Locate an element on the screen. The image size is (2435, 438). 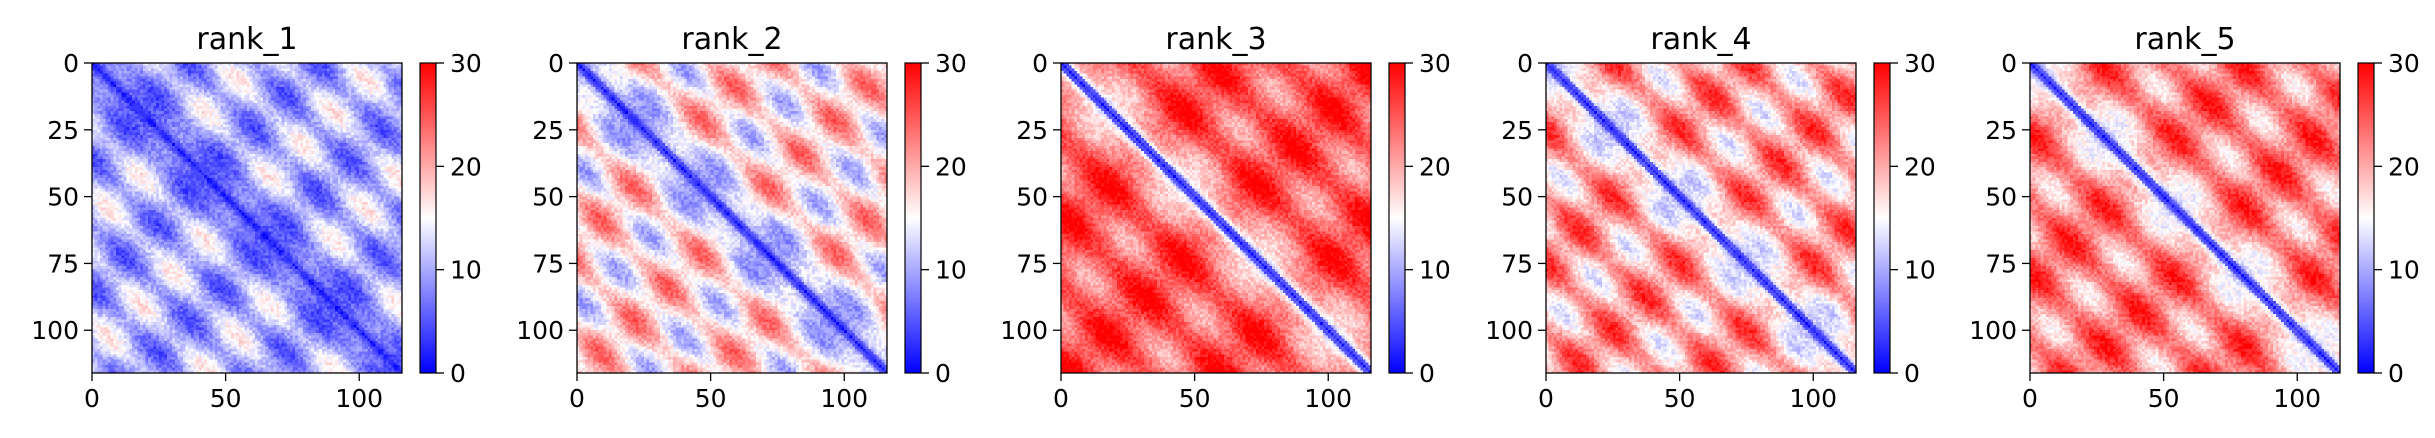
panel-title: rank_5 is located at coordinates (2184, 39).